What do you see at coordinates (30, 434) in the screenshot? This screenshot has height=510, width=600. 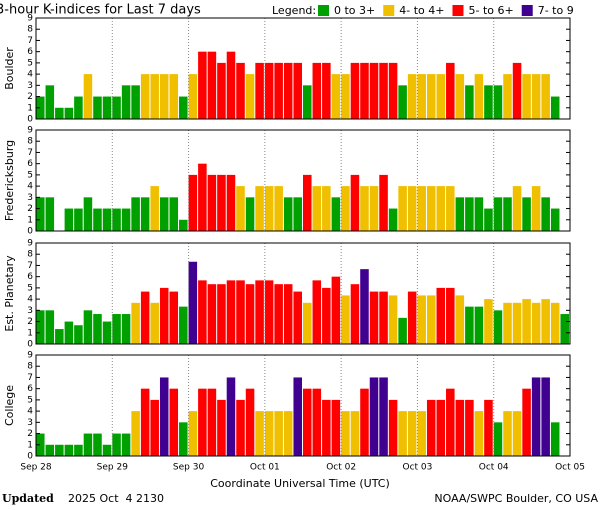 I see `y-tick-label: 2` at bounding box center [30, 434].